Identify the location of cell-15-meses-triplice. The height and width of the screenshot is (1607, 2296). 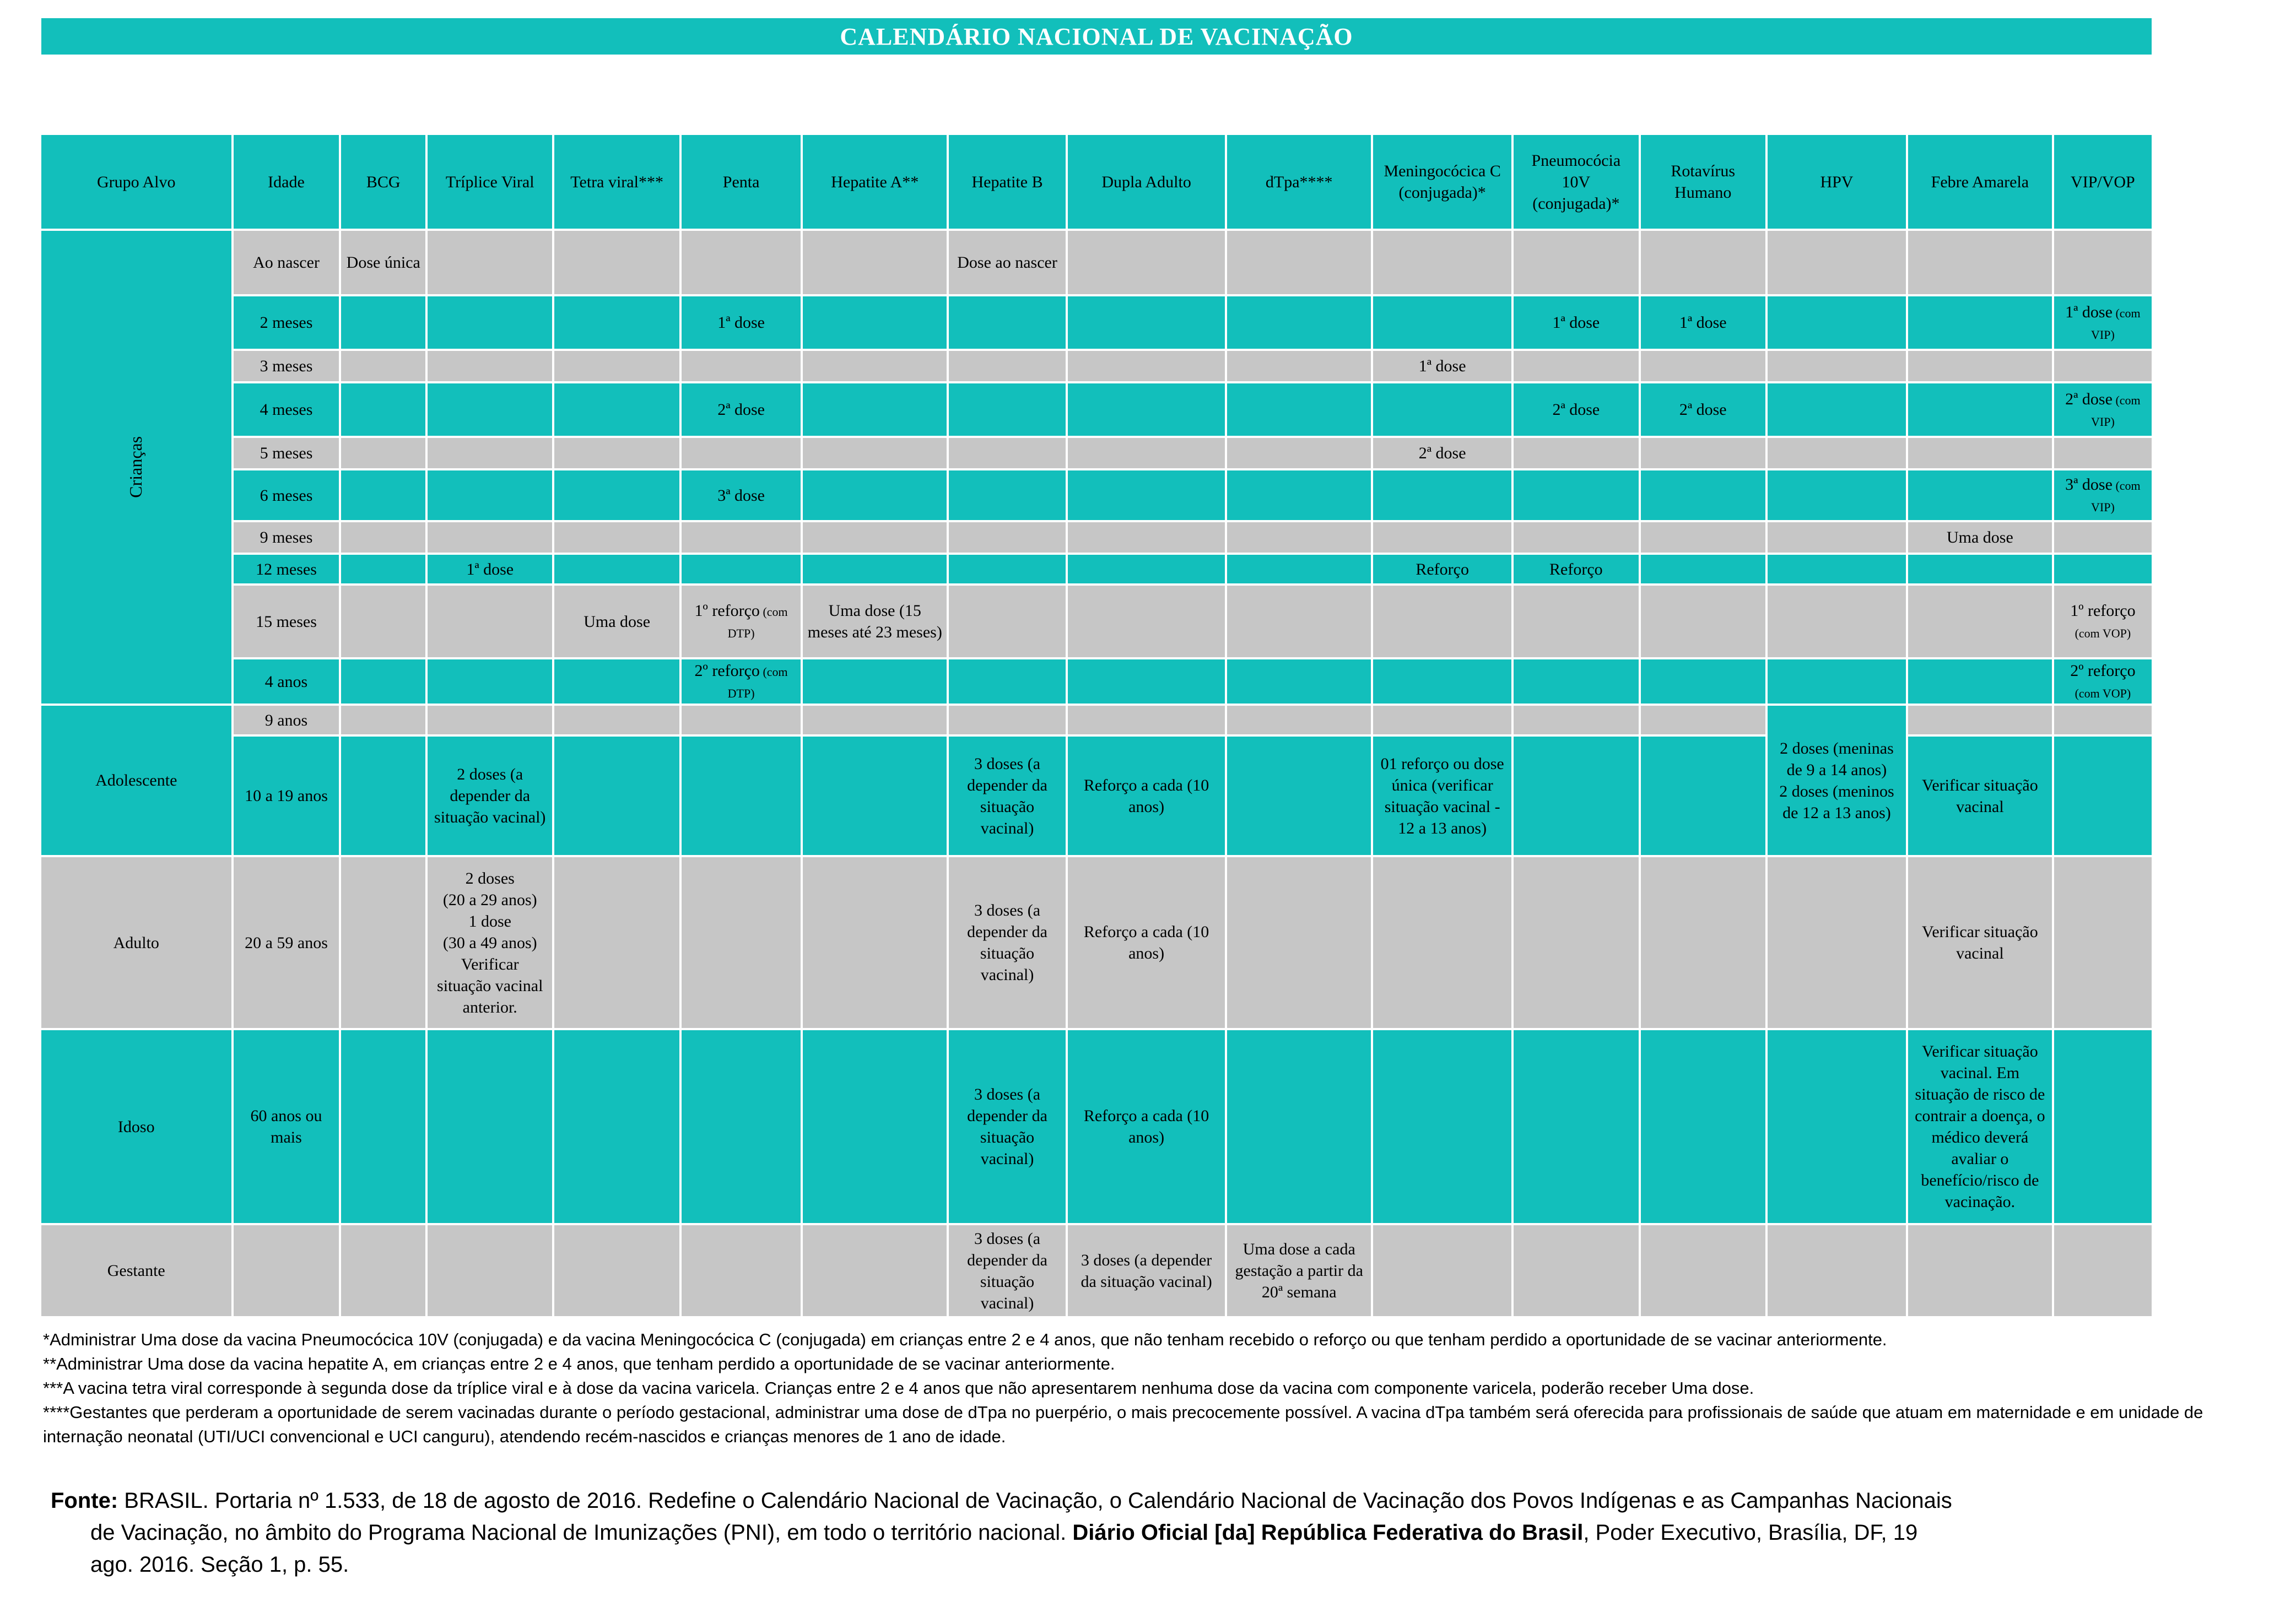
(490, 621).